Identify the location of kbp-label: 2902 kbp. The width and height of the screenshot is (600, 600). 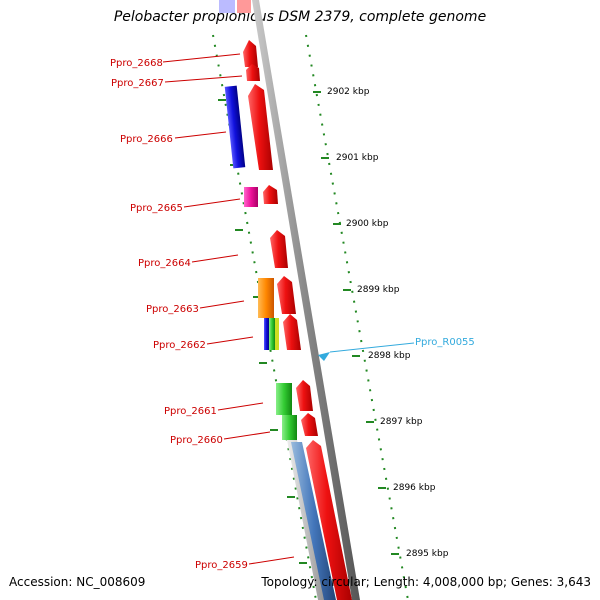
(348, 92).